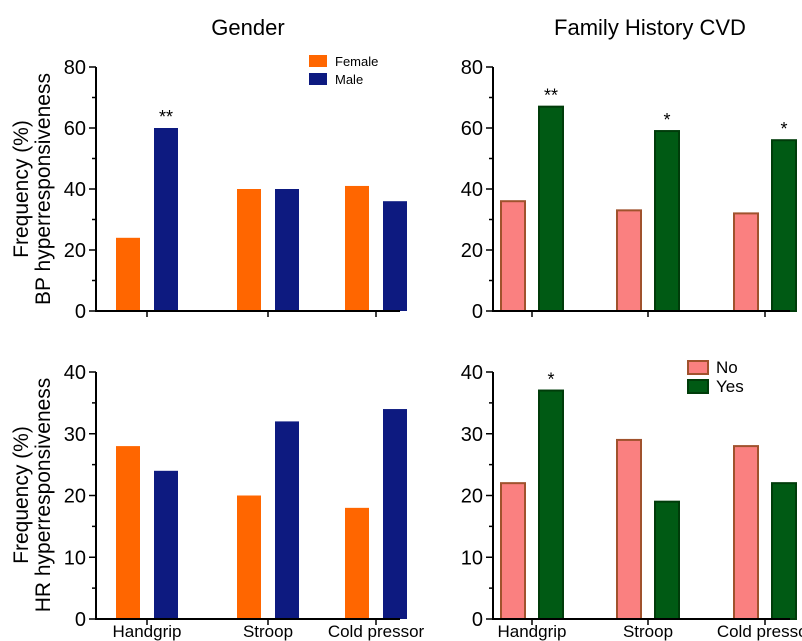  Describe the element at coordinates (249, 250) in the screenshot. I see `bp-gender-bar-female-stroop` at that location.